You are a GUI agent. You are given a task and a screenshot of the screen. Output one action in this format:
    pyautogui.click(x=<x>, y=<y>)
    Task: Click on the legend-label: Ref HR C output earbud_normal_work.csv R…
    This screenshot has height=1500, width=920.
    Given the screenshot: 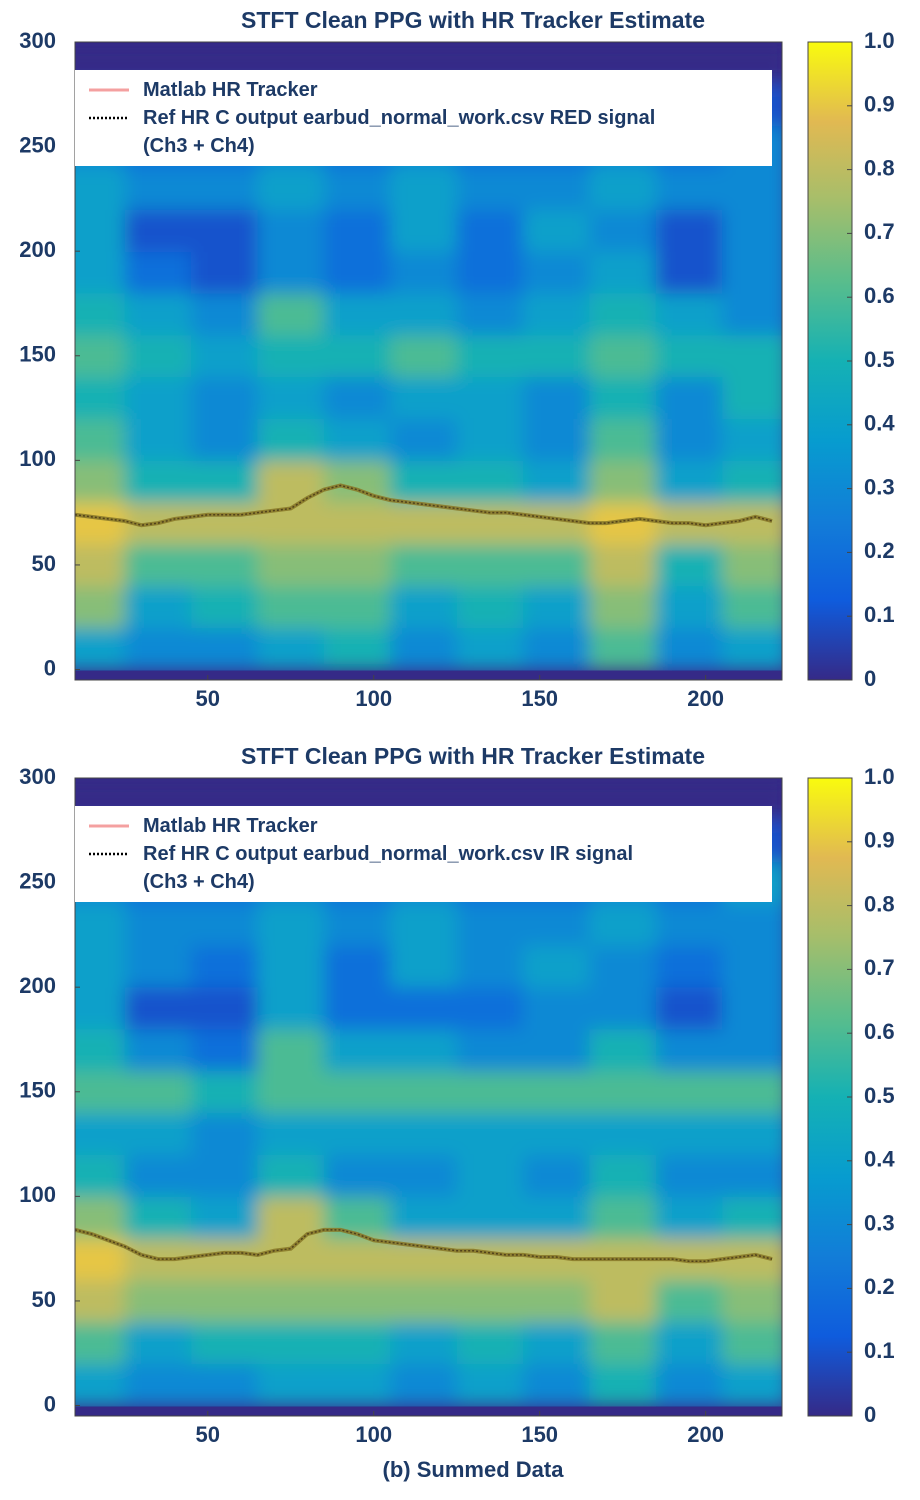 What is the action you would take?
    pyautogui.click(x=399, y=132)
    